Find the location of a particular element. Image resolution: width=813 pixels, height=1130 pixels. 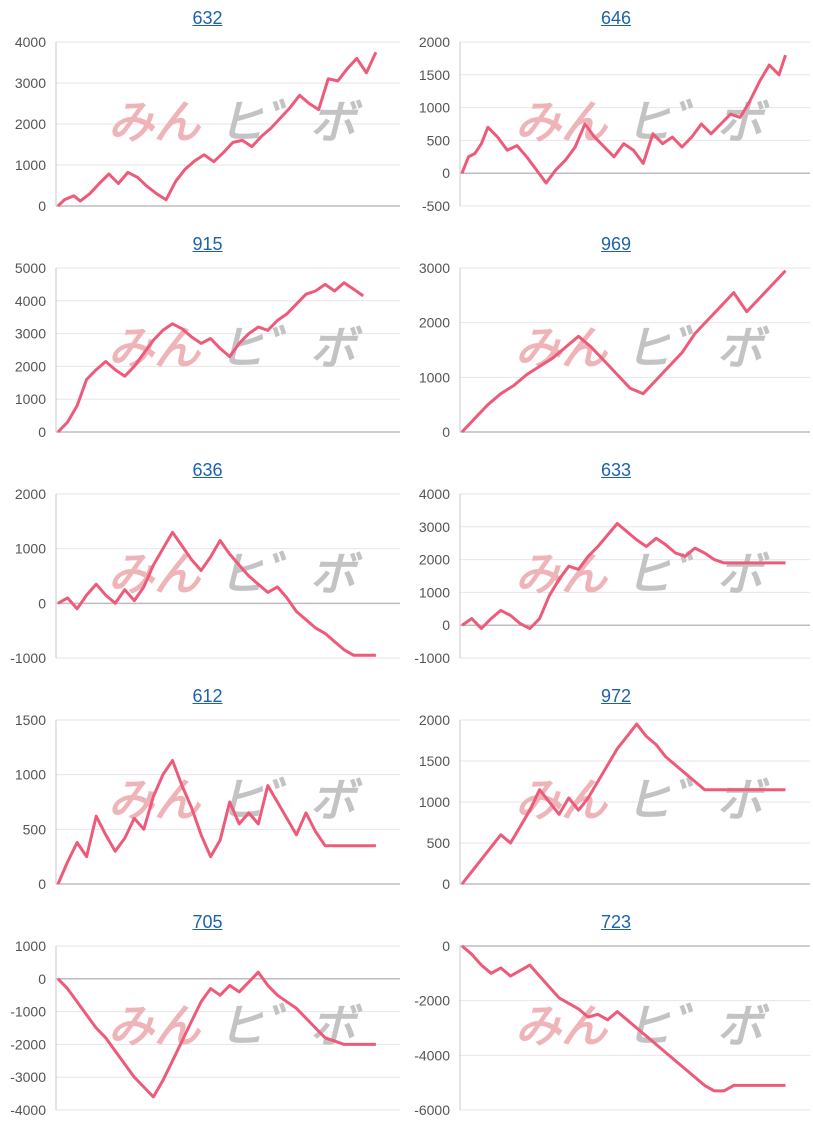

chart-title-link: 633 is located at coordinates (609, 470).